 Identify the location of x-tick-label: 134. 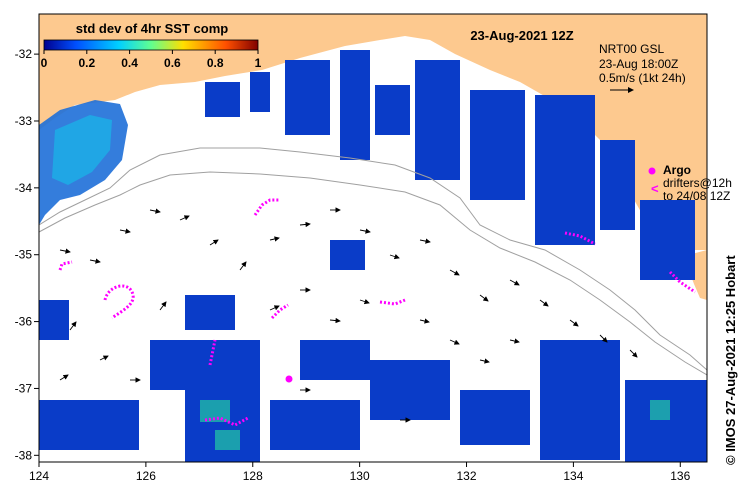
(573, 476).